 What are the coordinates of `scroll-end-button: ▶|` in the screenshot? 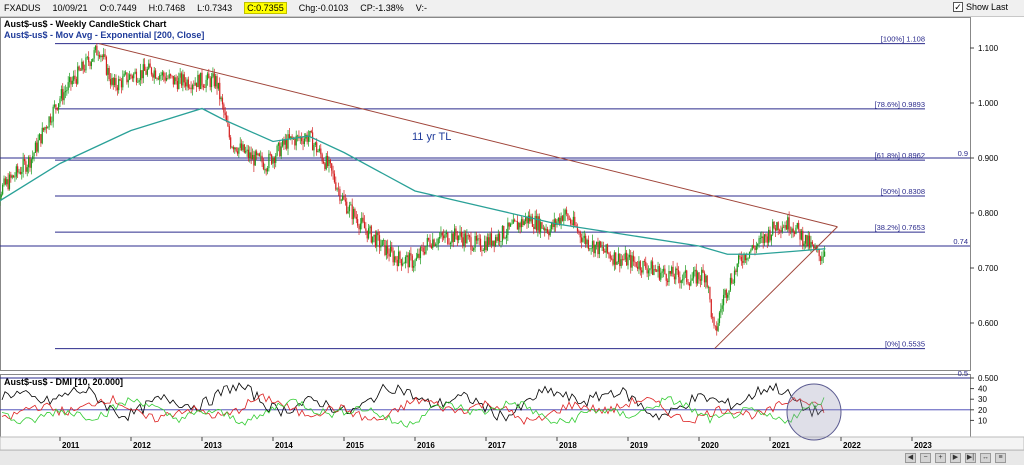 It's located at (970, 458).